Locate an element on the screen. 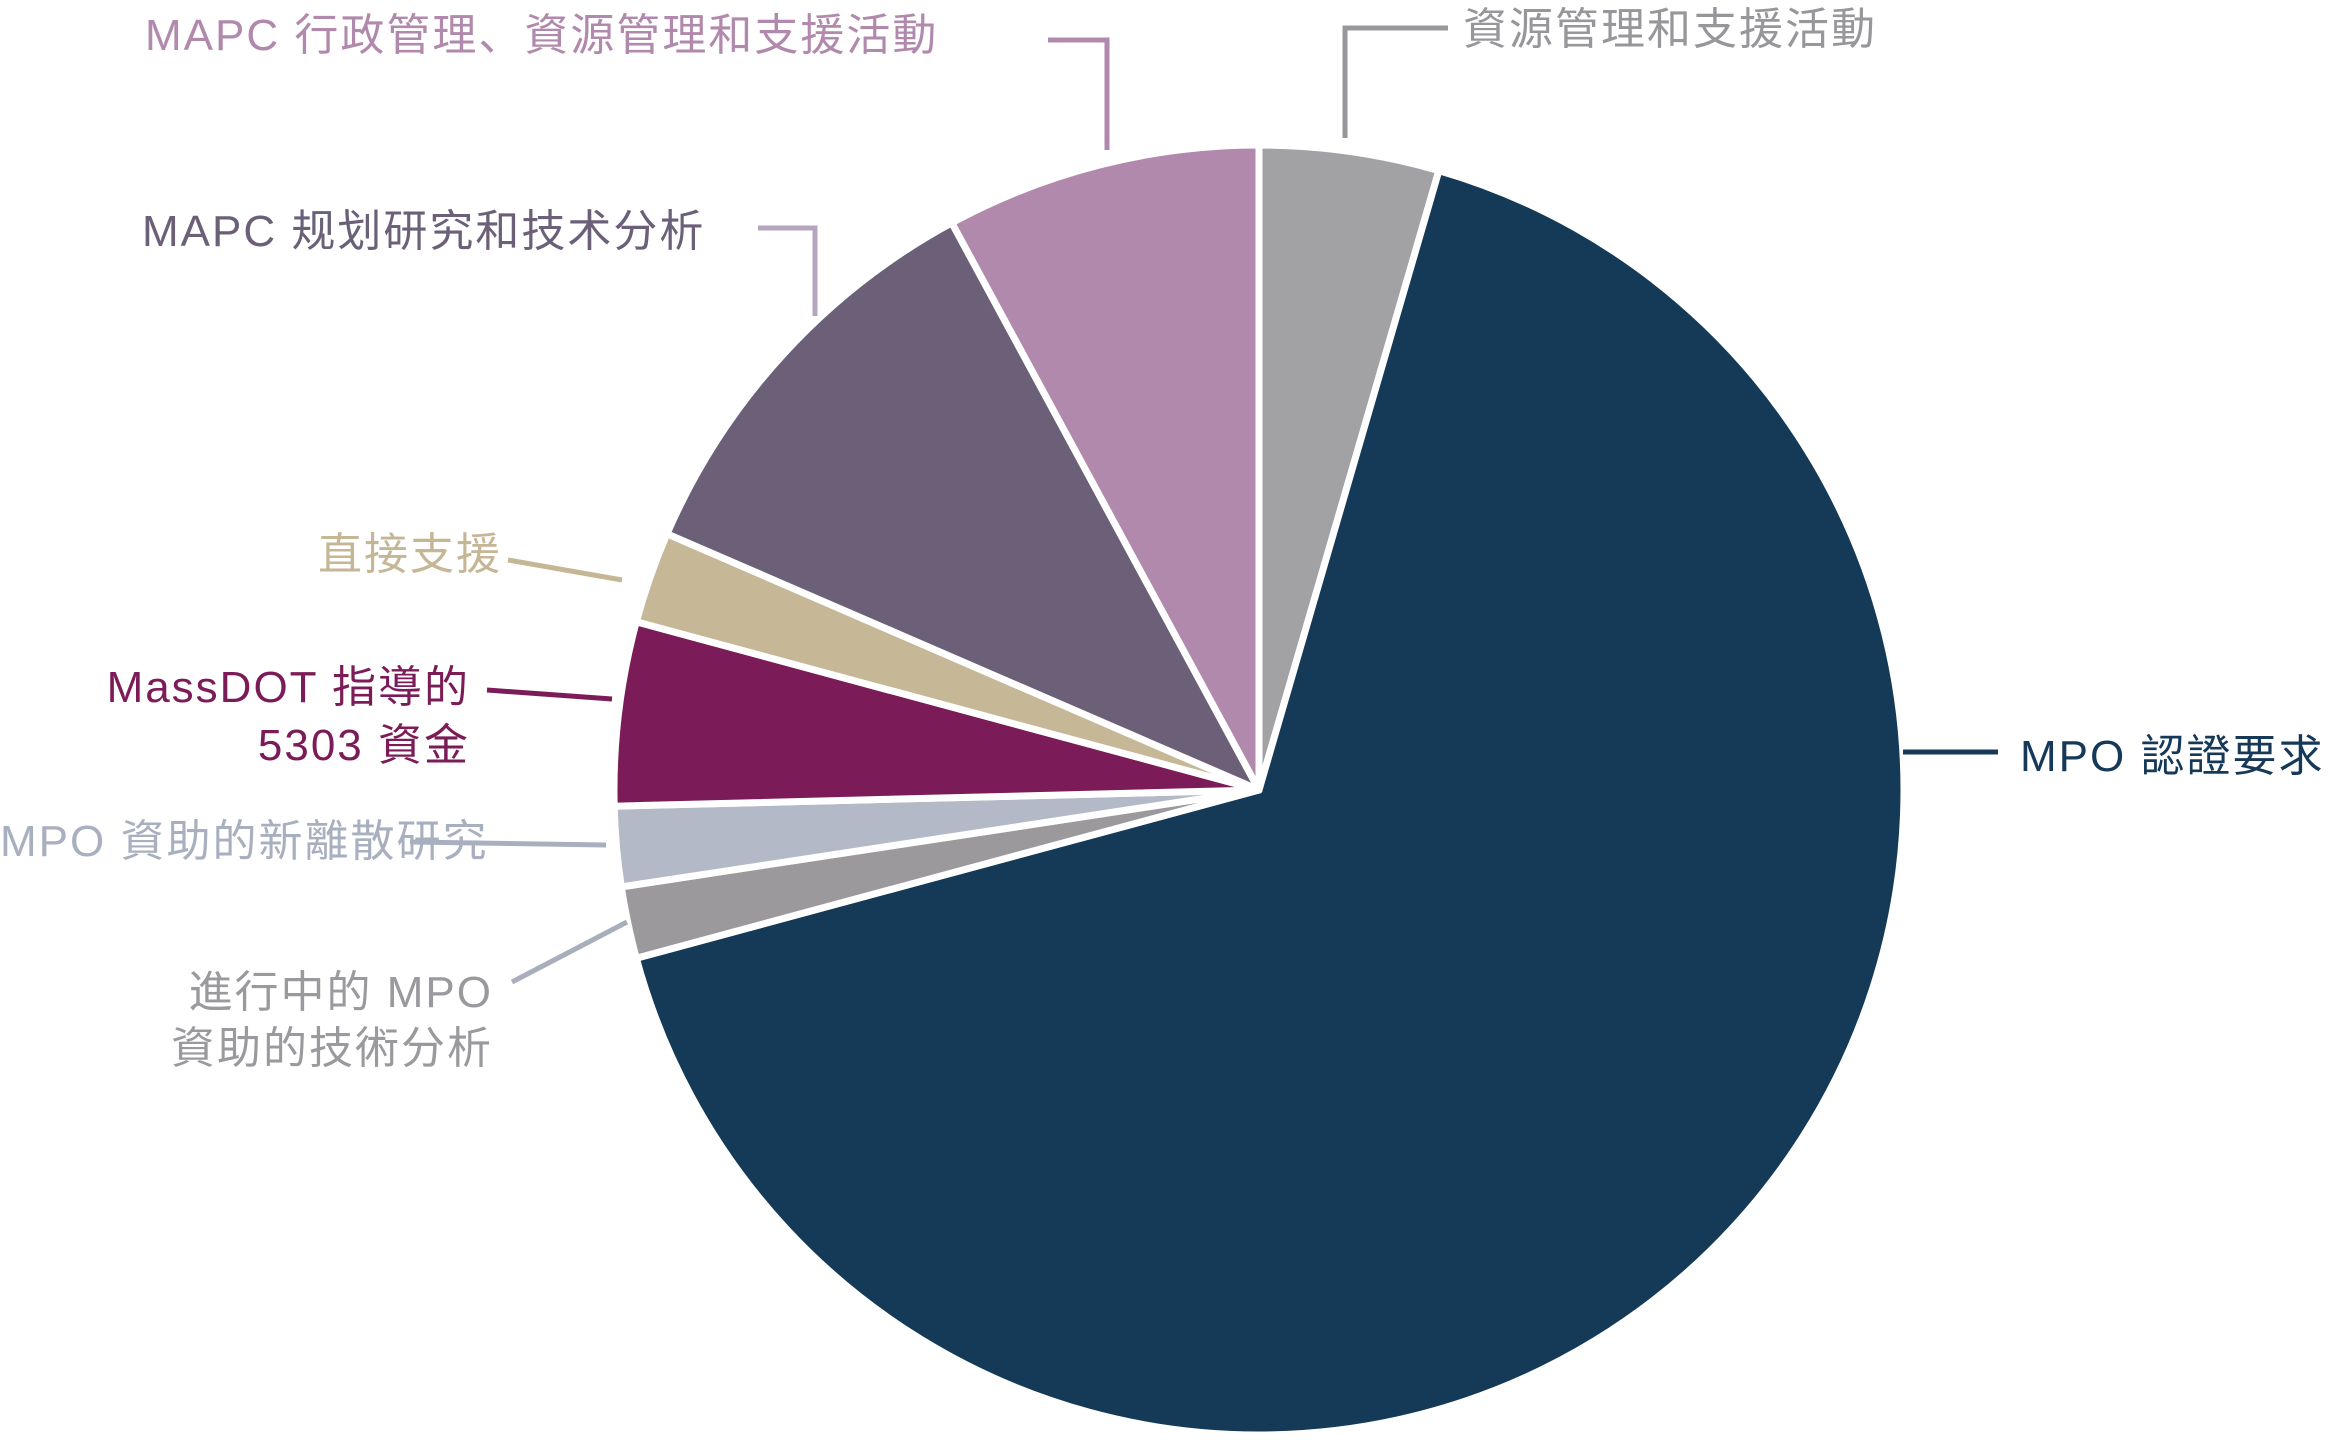 The height and width of the screenshot is (1442, 2333). label-mapc-admin: MAPC 行政管理、資源管理和支援活動 is located at coordinates (542, 35).